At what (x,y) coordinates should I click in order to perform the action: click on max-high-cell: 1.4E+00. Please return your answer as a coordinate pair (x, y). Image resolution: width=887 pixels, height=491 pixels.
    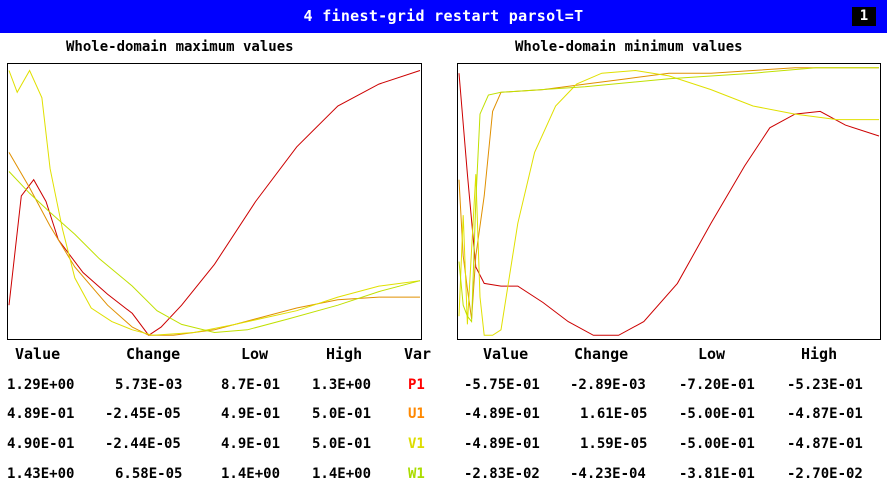
    Looking at the image, I should click on (342, 474).